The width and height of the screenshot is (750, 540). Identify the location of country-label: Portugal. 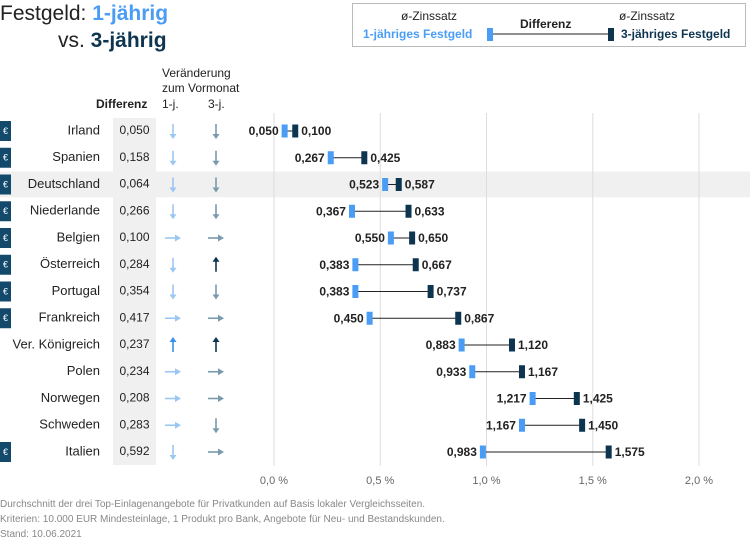
(76, 290).